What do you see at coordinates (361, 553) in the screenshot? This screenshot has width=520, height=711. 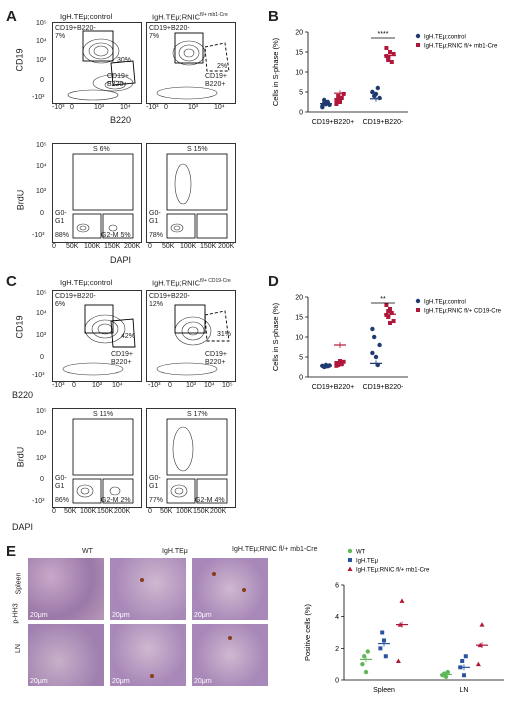 I see `legend-label: WT` at bounding box center [361, 553].